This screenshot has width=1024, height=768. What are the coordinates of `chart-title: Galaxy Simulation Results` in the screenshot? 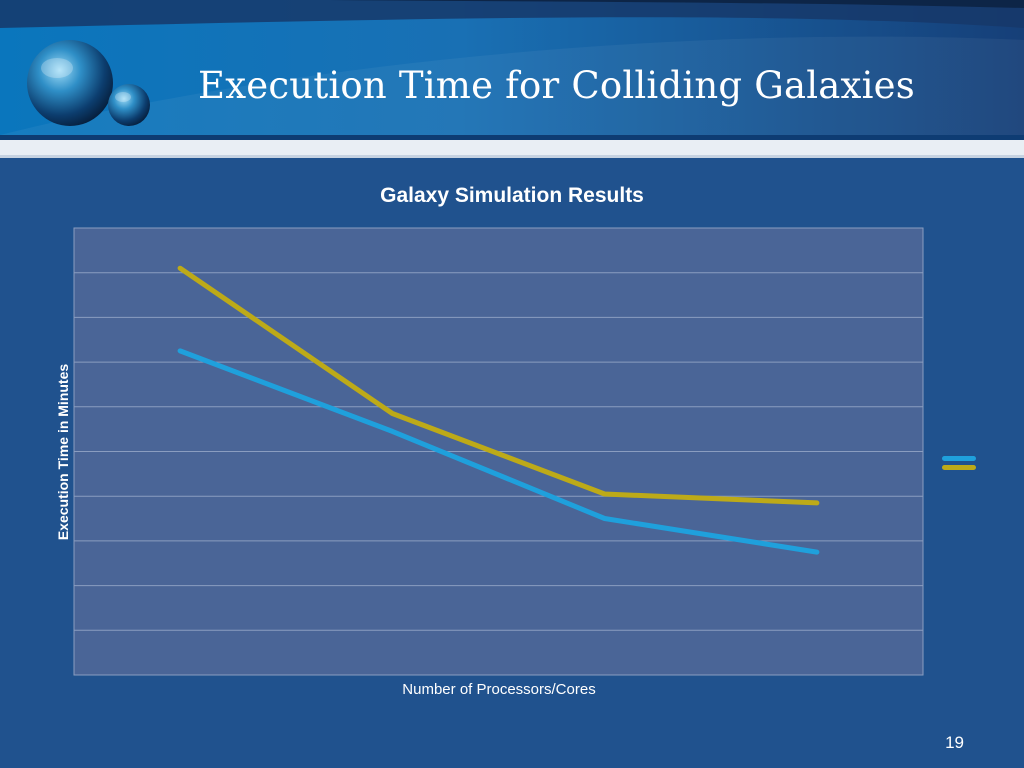 It's located at (512, 195).